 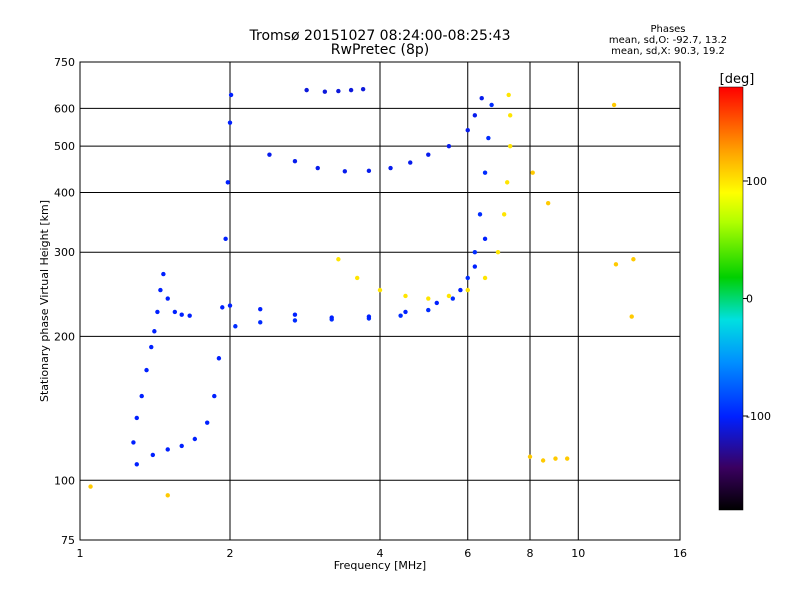 What do you see at coordinates (756, 181) in the screenshot?
I see `colorbar-tick-label: 100` at bounding box center [756, 181].